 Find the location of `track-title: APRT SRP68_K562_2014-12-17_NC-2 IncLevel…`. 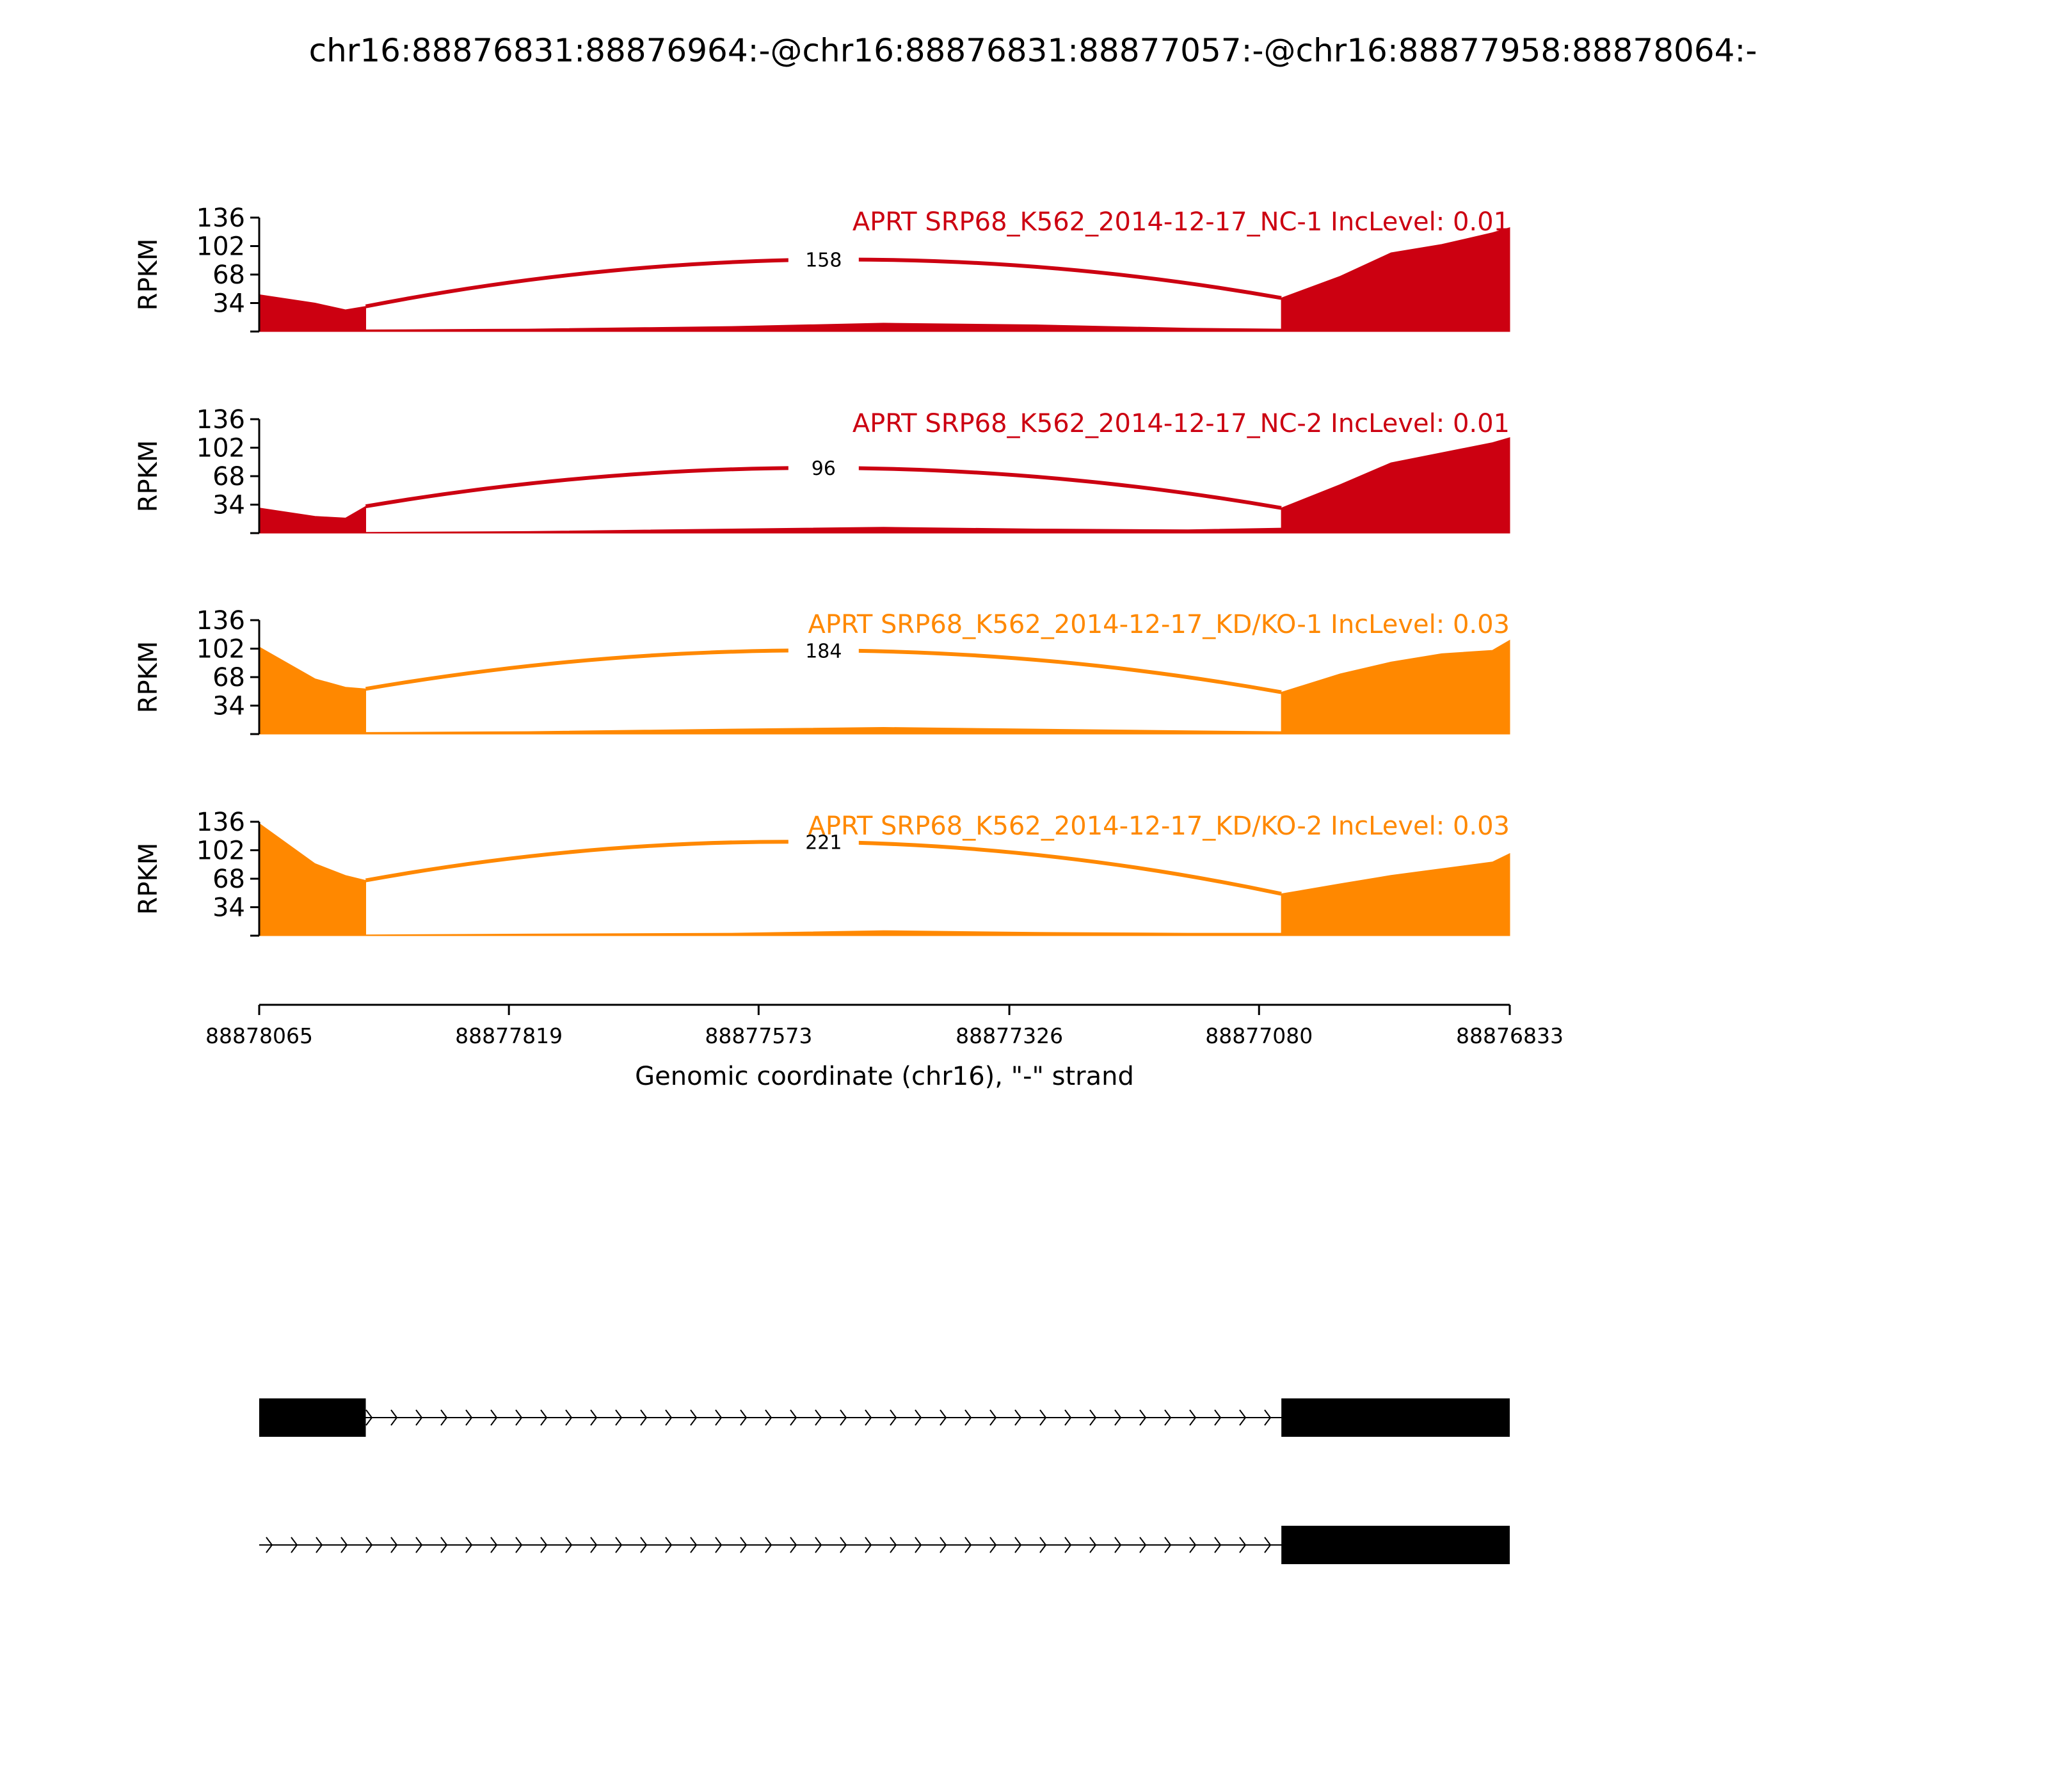

track-title: APRT SRP68_K562_2014-12-17_NC-2 IncLevel… is located at coordinates (1181, 423).